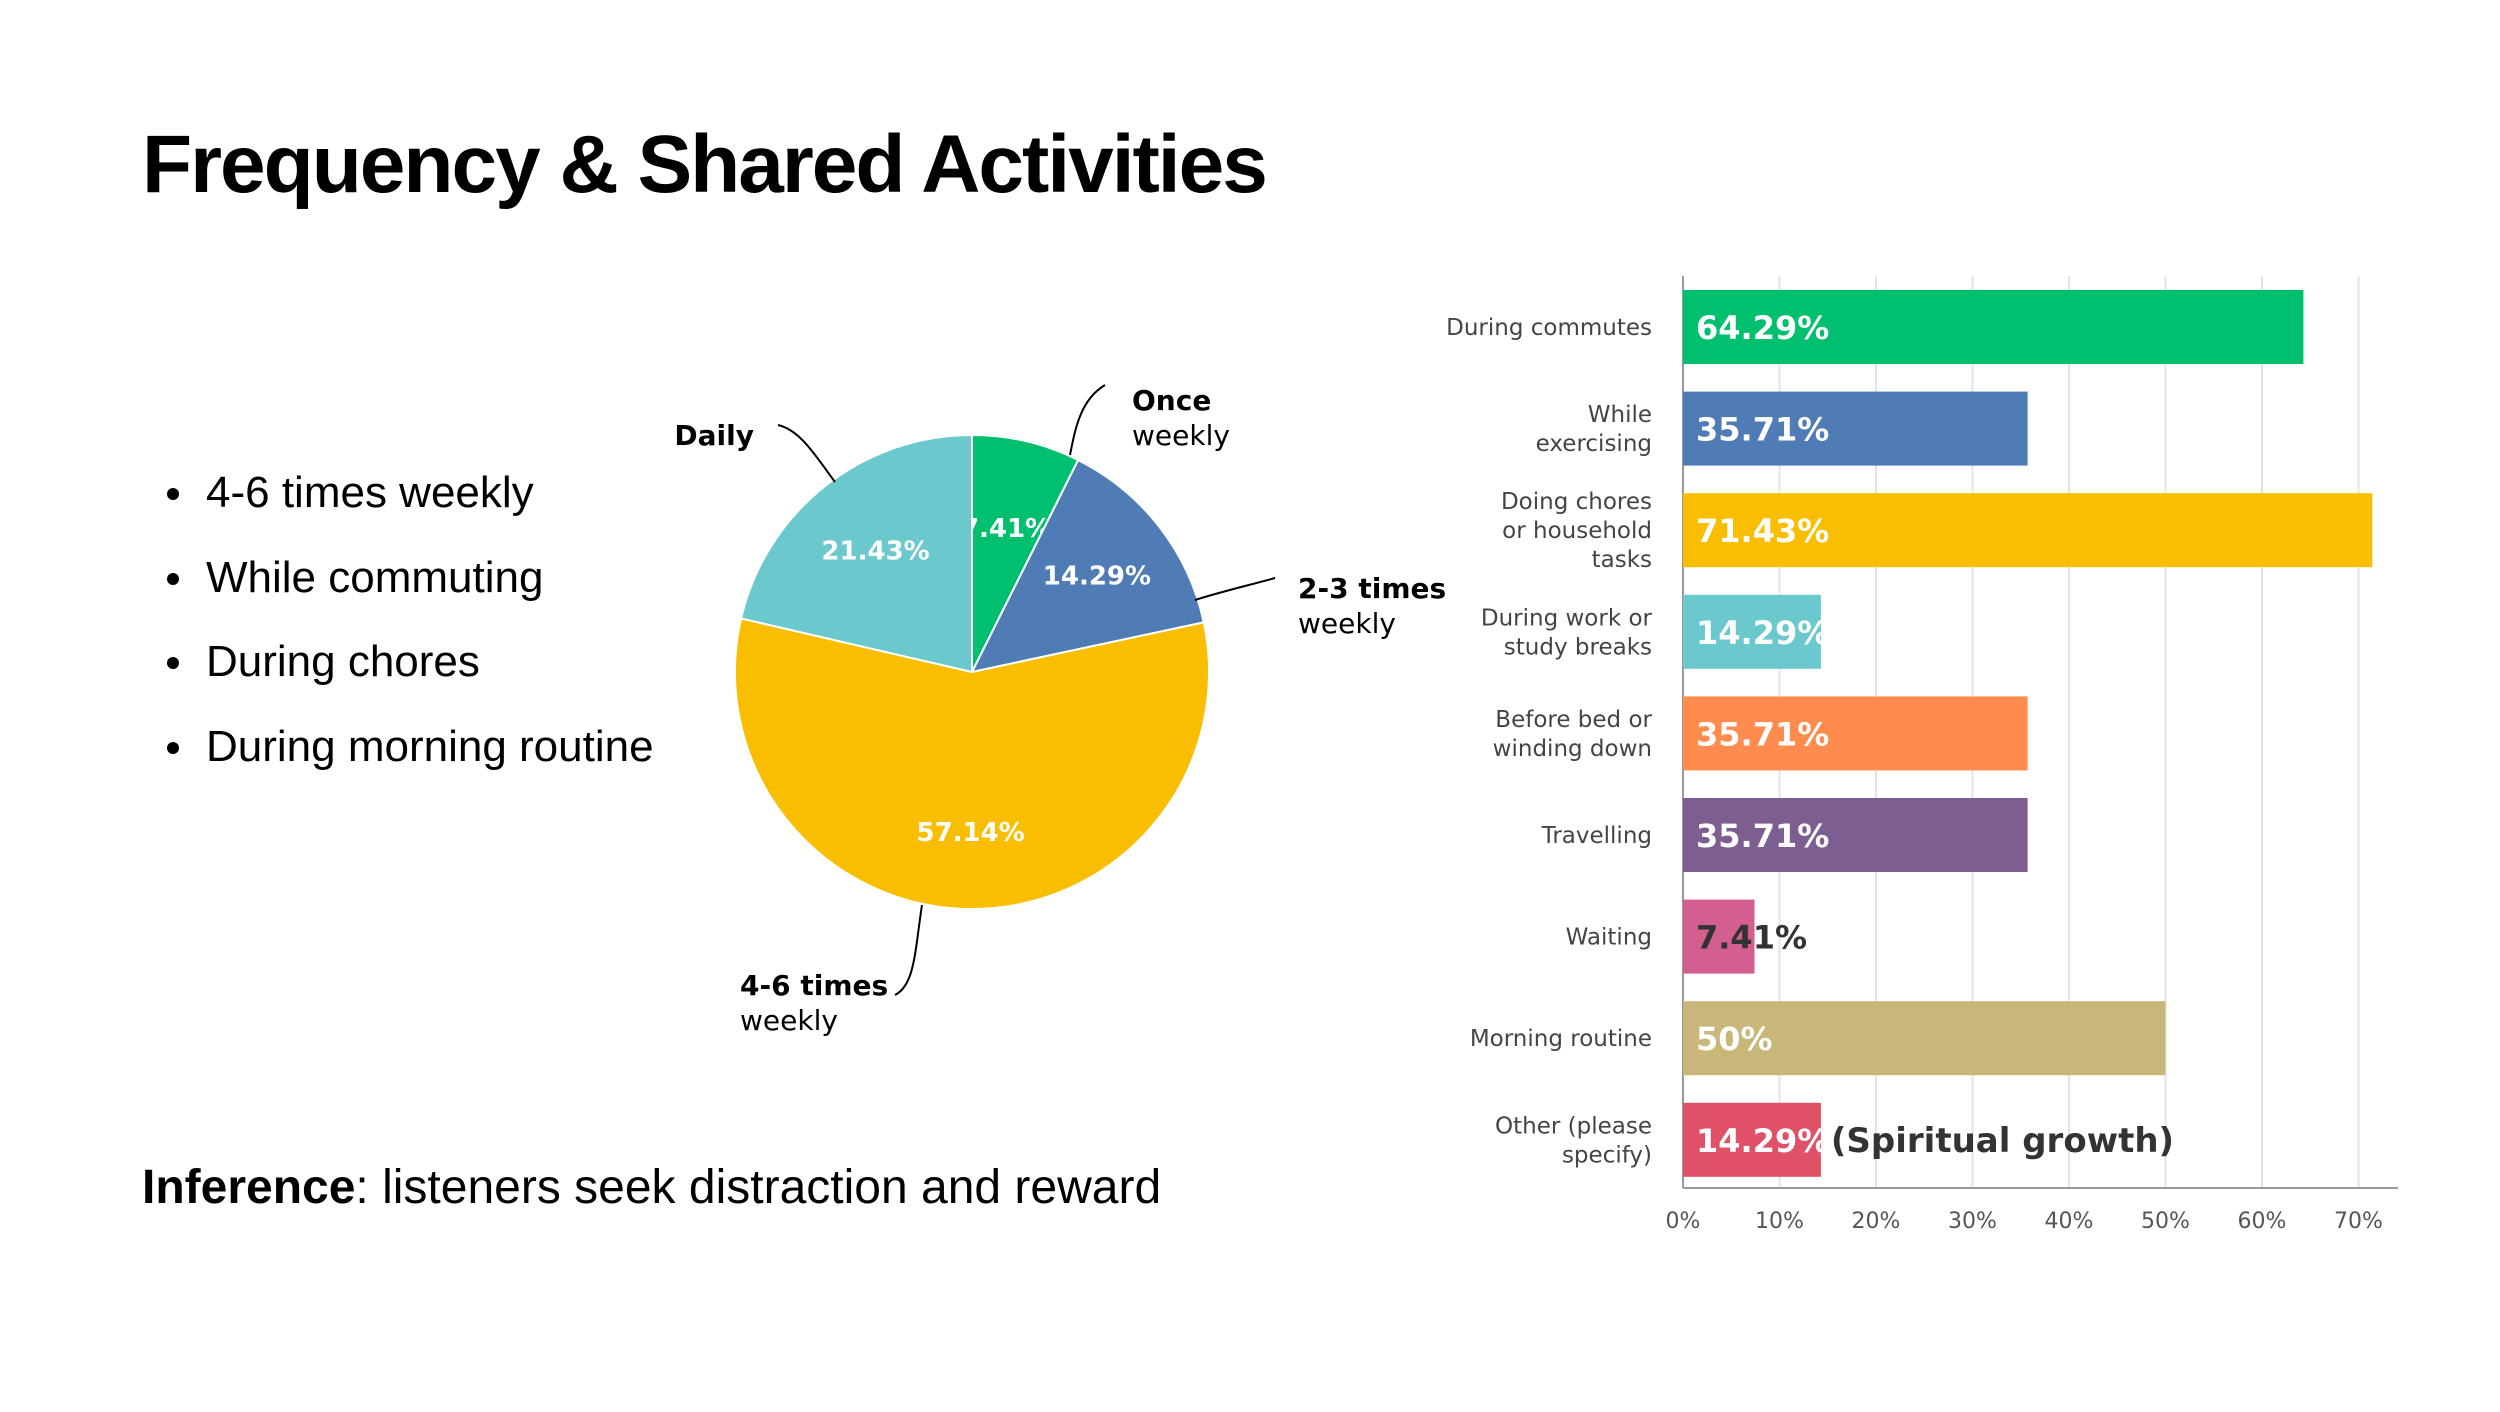  Describe the element at coordinates (1607, 1155) in the screenshot. I see `y-category-label-line: specify)` at that location.